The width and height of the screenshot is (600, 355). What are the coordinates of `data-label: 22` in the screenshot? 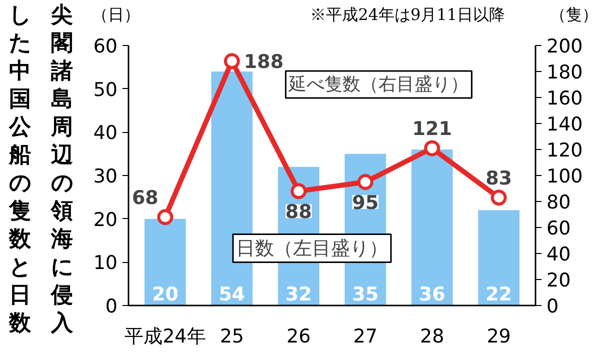 It's located at (499, 294).